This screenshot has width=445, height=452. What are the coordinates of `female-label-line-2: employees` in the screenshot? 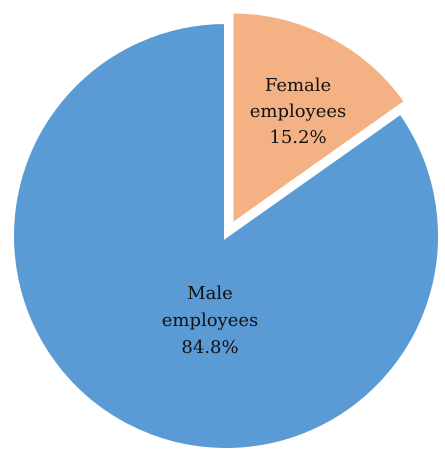 It's located at (298, 111).